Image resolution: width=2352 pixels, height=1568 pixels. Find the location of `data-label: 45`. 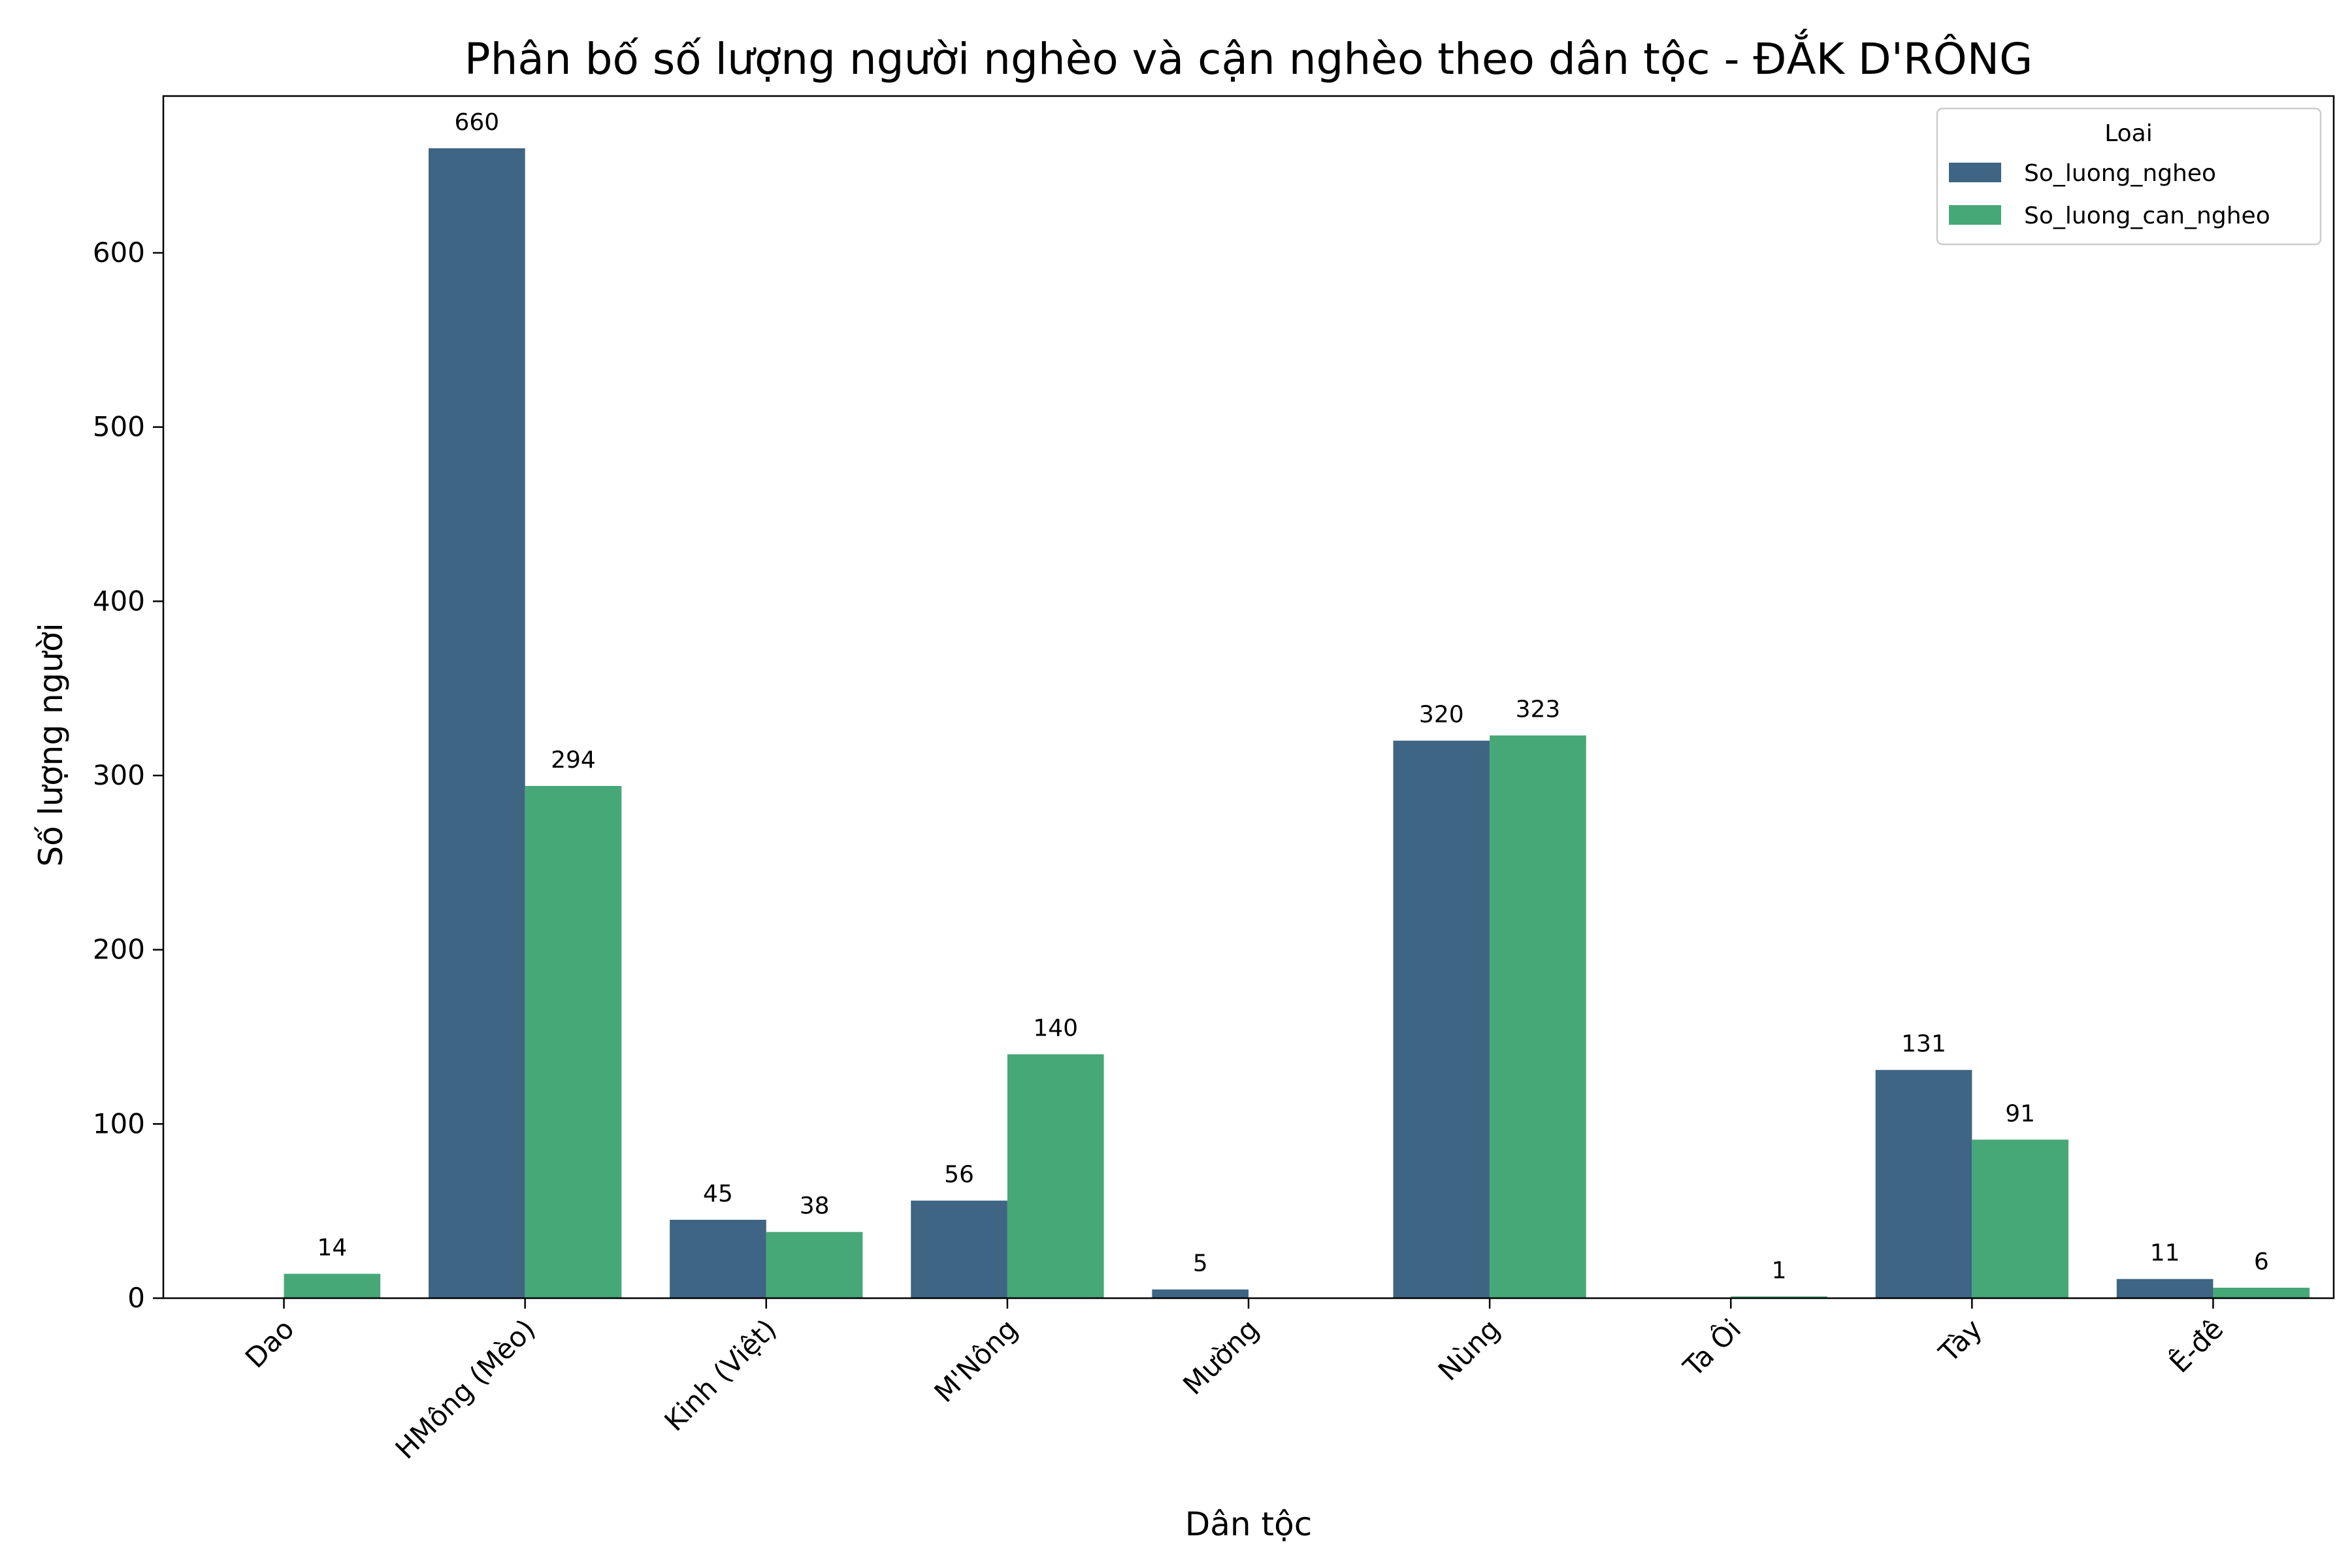

data-label: 45 is located at coordinates (718, 1194).